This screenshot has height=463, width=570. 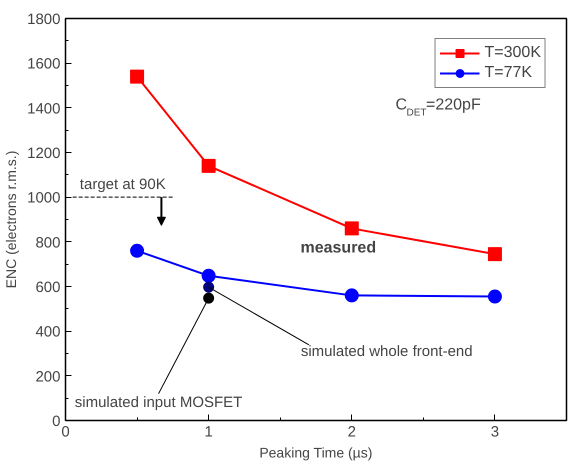 What do you see at coordinates (44, 153) in the screenshot?
I see `y-tick-label: 1200` at bounding box center [44, 153].